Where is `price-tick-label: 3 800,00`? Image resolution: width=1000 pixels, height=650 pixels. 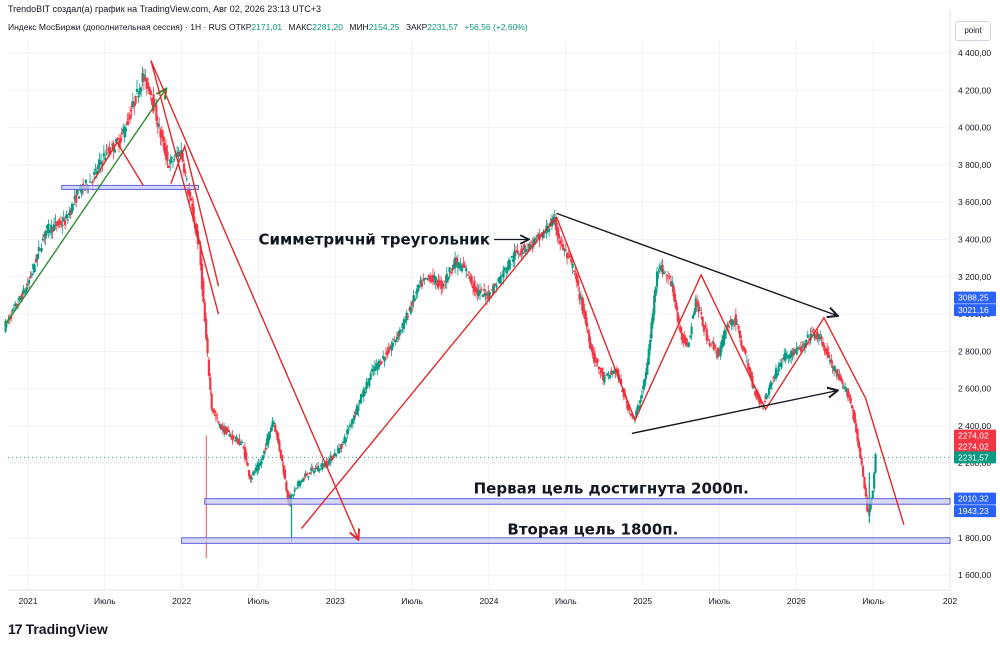
price-tick-label: 3 800,00 is located at coordinates (974, 165).